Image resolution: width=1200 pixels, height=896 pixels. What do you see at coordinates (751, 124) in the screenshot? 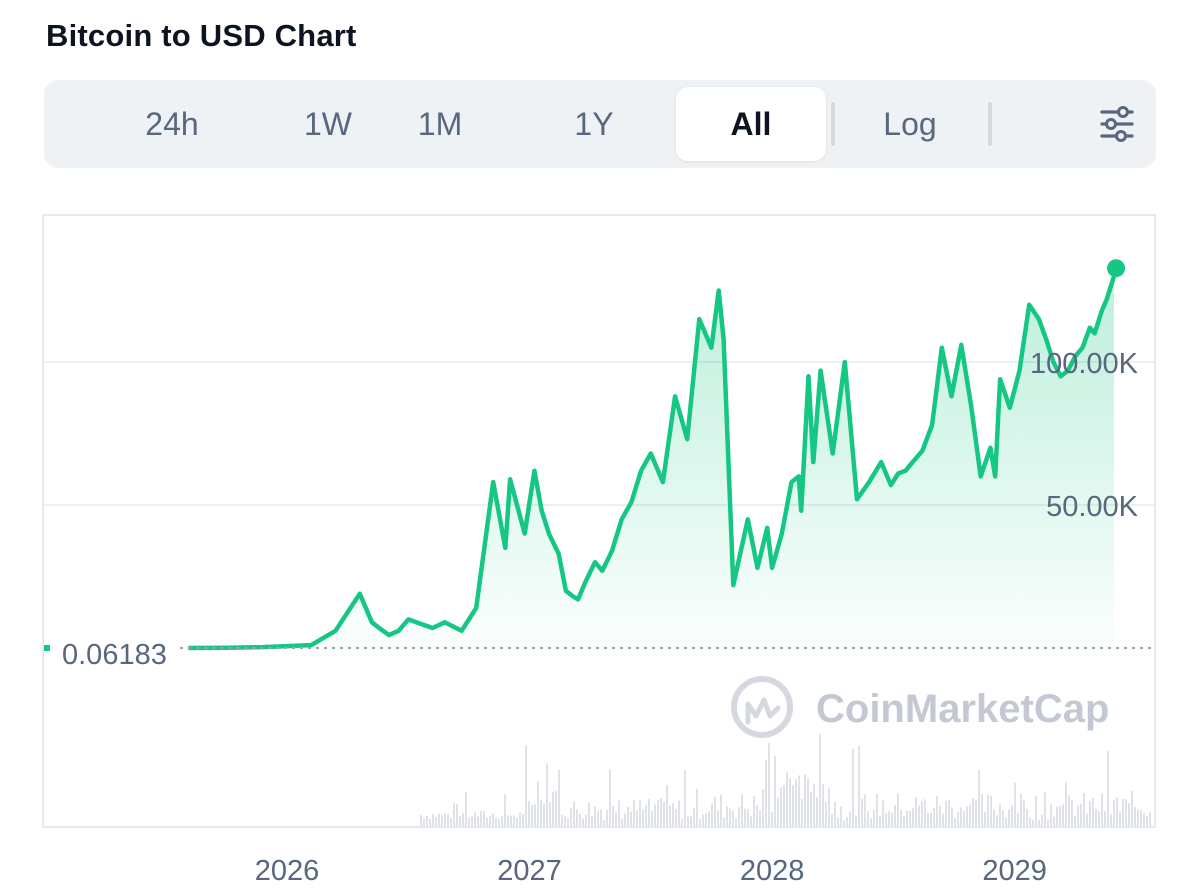
I see `tab-all: All` at bounding box center [751, 124].